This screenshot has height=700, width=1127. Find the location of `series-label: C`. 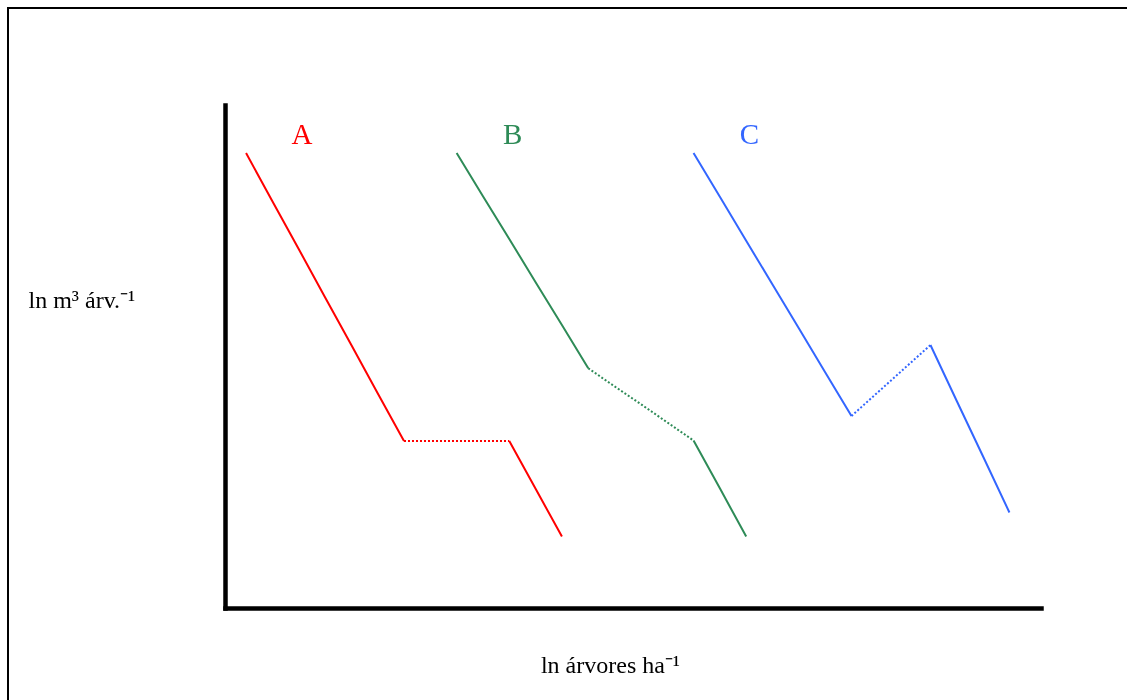

series-label: C is located at coordinates (749, 134).